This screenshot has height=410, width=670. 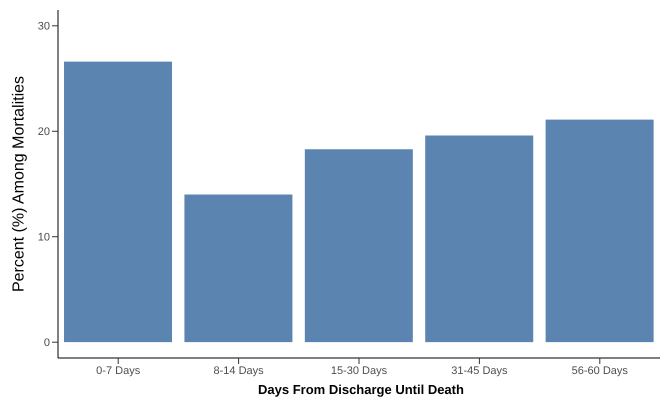 What do you see at coordinates (600, 370) in the screenshot?
I see `x-tick-label: 56-60 Days` at bounding box center [600, 370].